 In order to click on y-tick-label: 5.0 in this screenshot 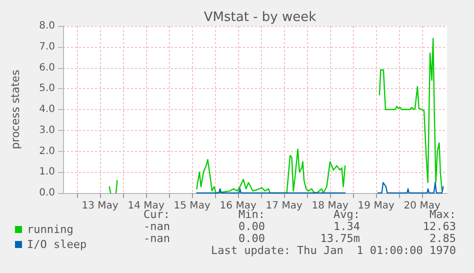, I will do `click(47, 88)`.